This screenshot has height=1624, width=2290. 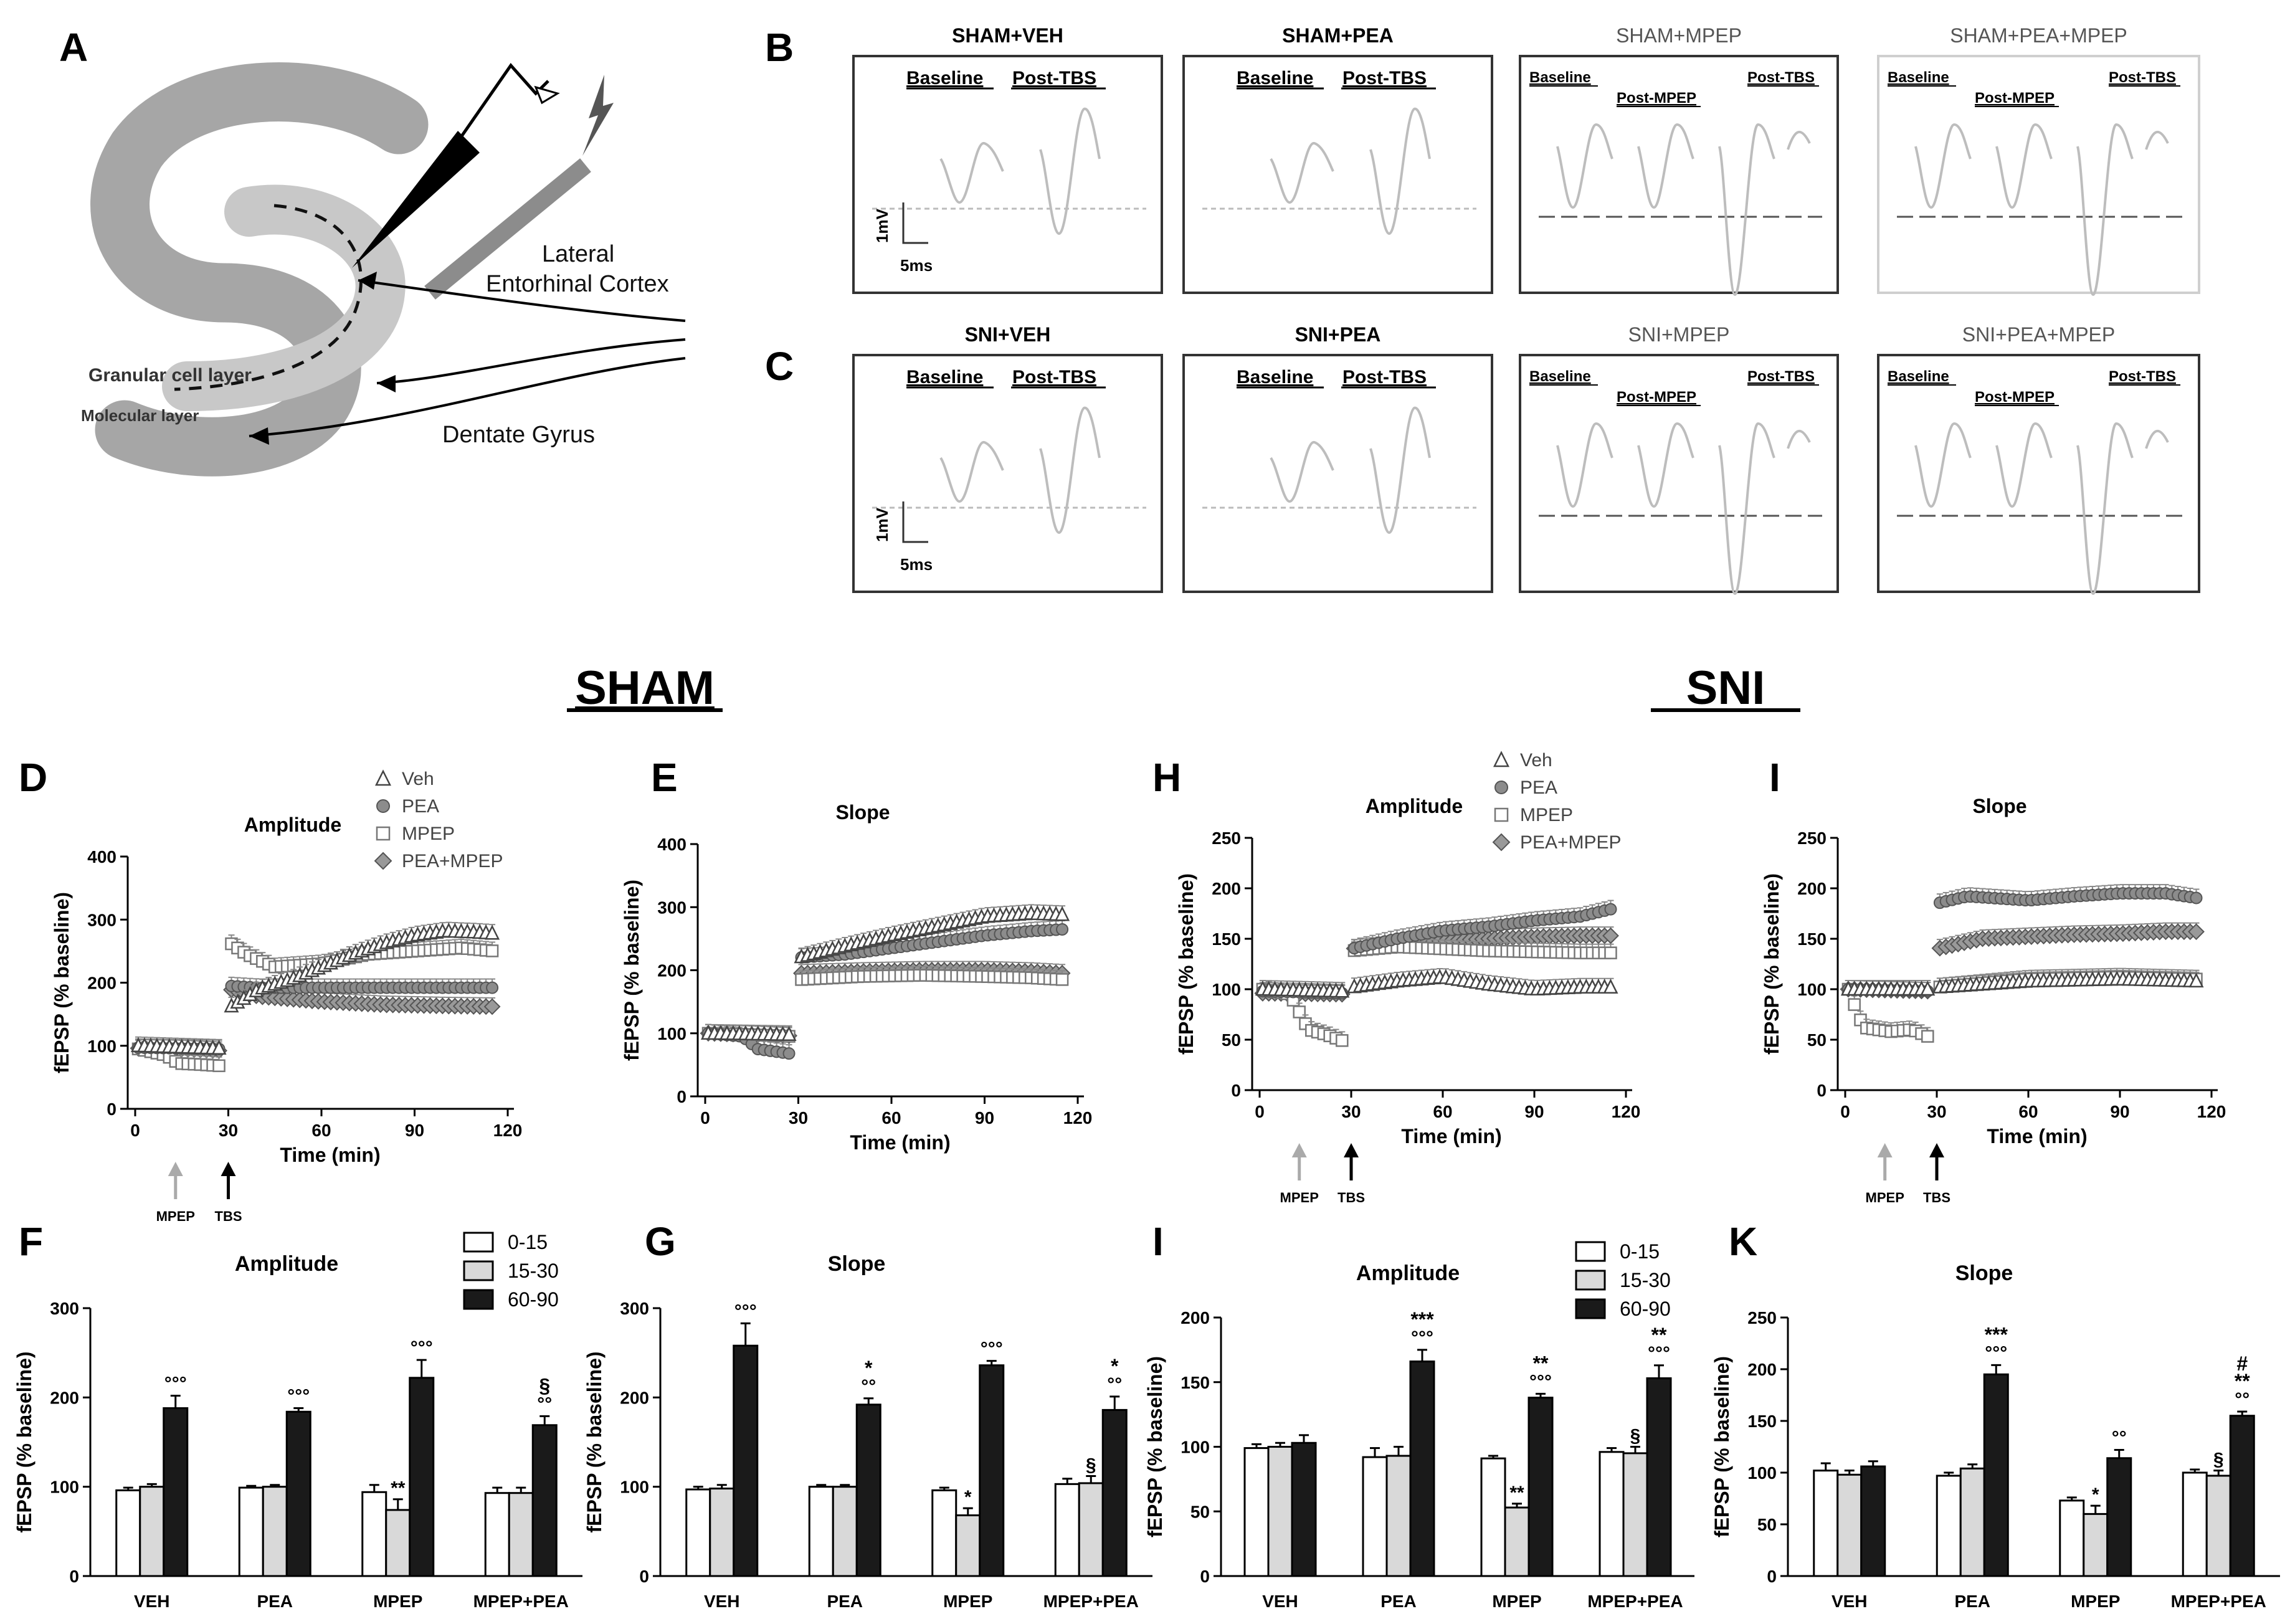 What do you see at coordinates (508, 1130) in the screenshot?
I see `x-tick-label: 120` at bounding box center [508, 1130].